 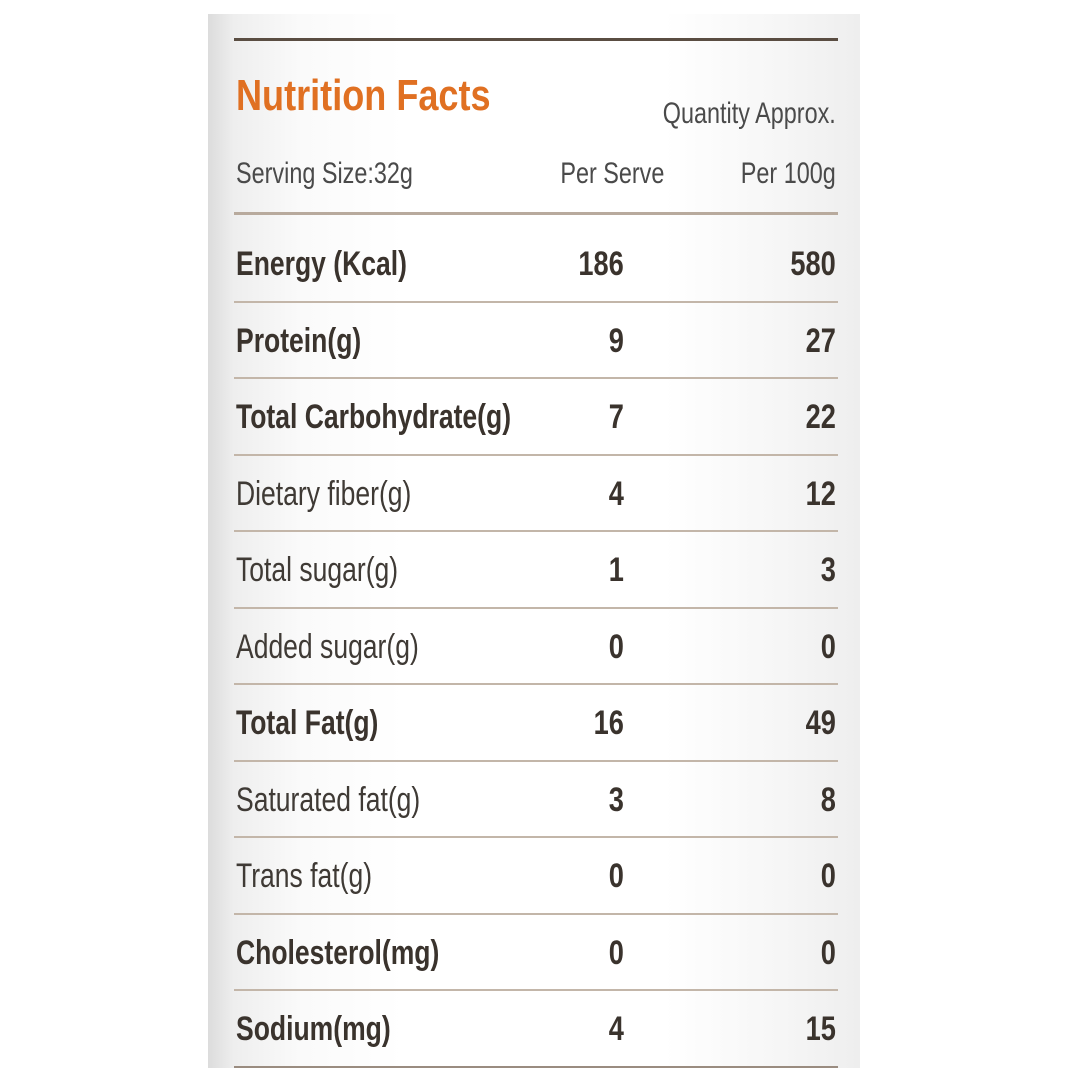 What do you see at coordinates (788, 173) in the screenshot?
I see `column-header-per-100g: Per 100g` at bounding box center [788, 173].